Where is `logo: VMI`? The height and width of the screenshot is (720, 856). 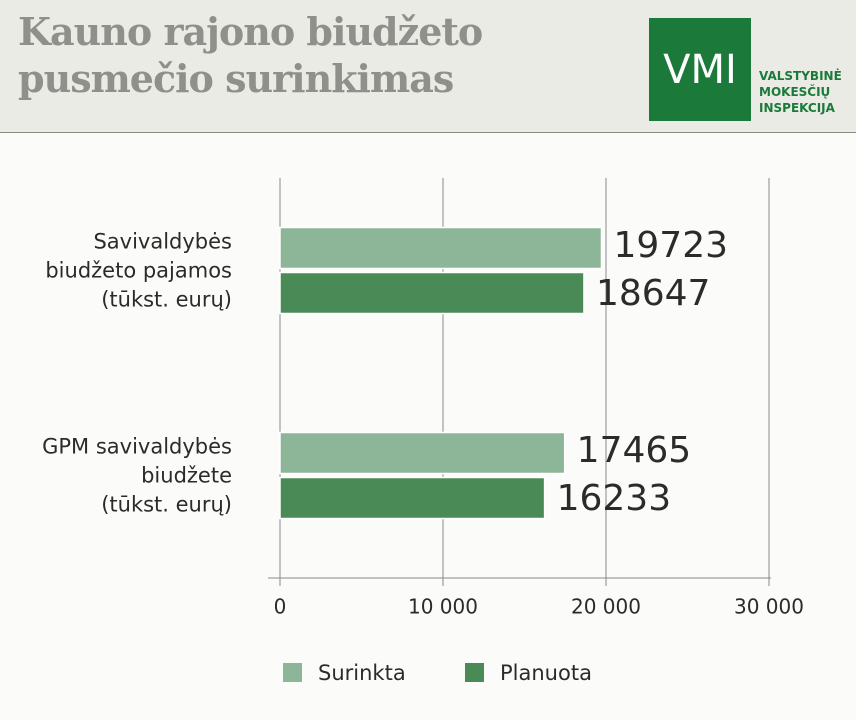 logo: VMI is located at coordinates (700, 69).